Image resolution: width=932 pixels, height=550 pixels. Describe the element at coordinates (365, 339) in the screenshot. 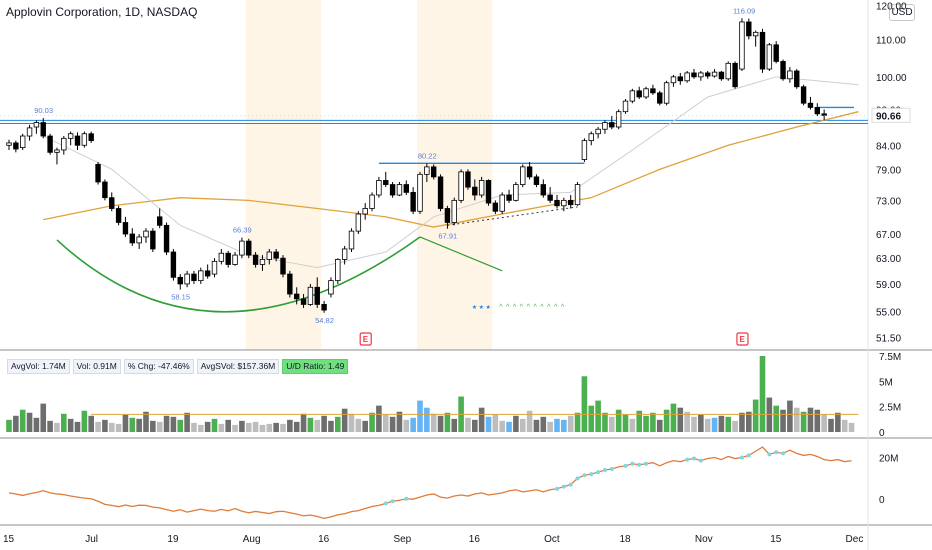

I see `earnings-marker` at that location.